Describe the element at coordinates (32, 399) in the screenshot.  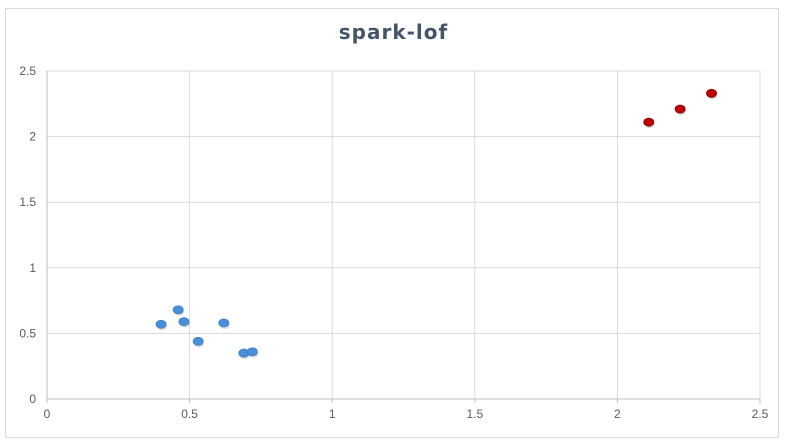
I see `y-tick-label: 0` at that location.